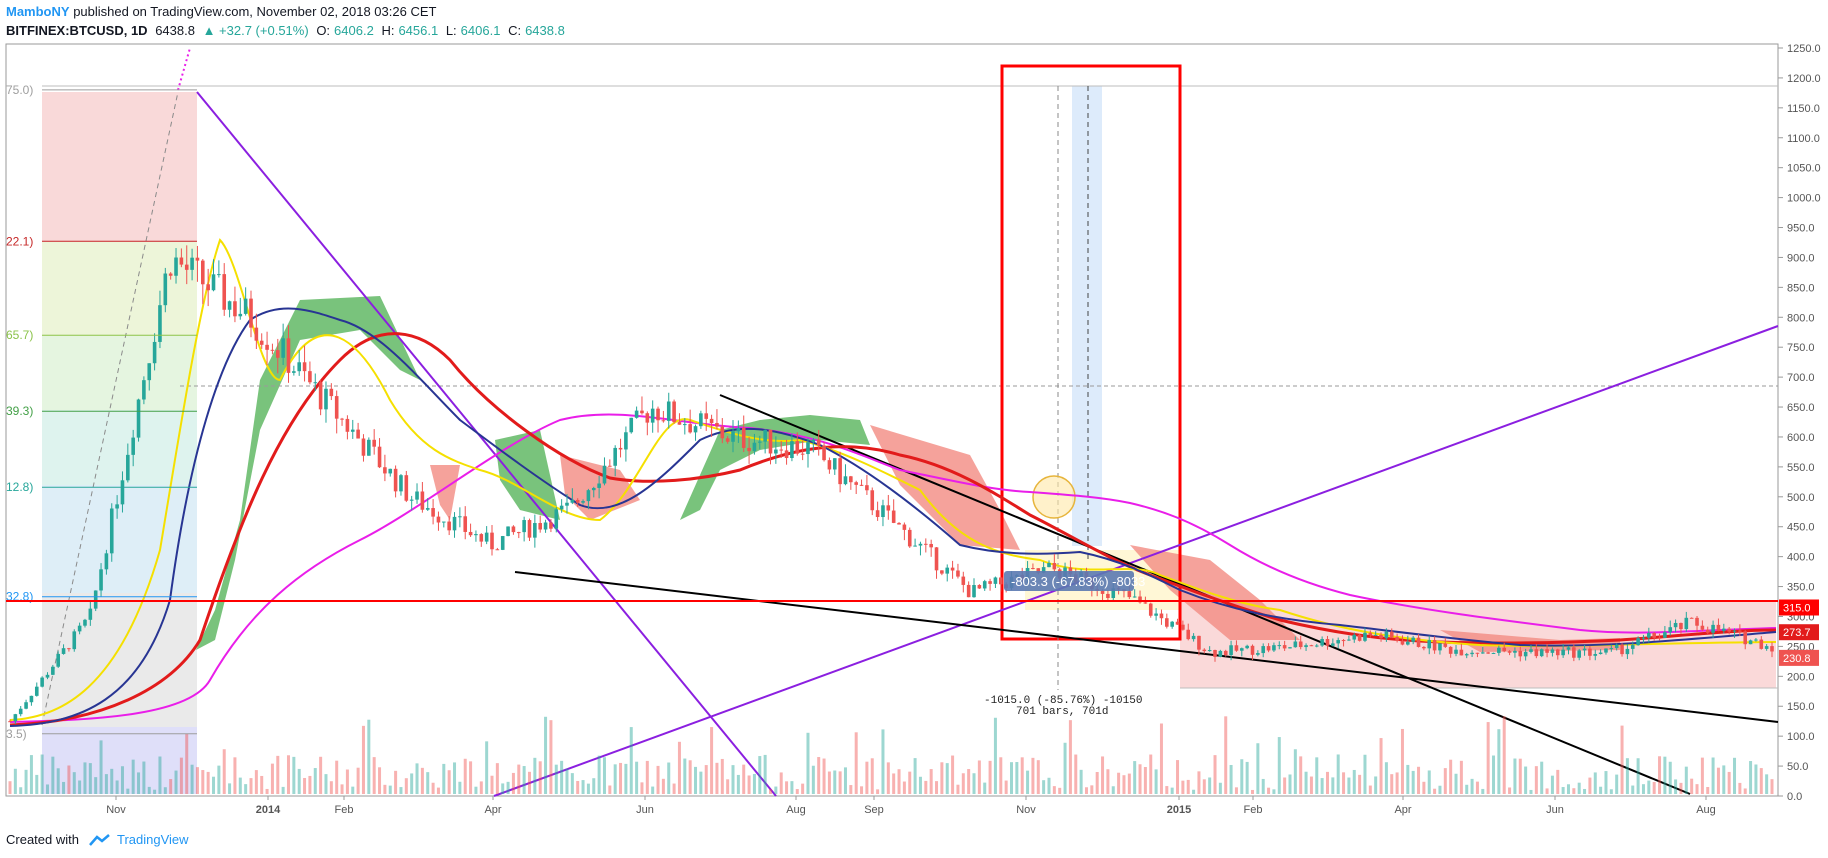  What do you see at coordinates (1091, 352) in the screenshot?
I see `highlight-box` at bounding box center [1091, 352].